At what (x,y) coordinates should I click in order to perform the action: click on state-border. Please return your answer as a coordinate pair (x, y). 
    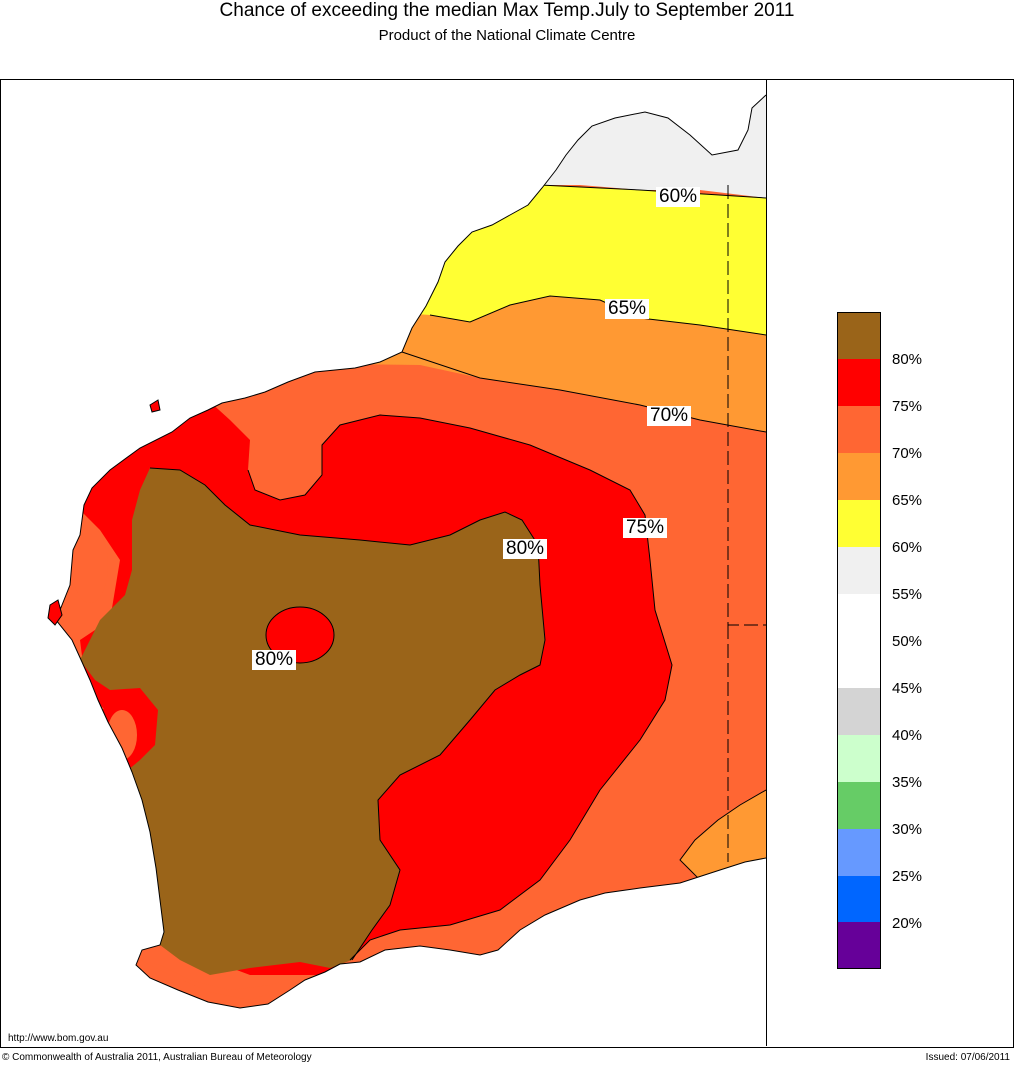
    Looking at the image, I should click on (746, 523).